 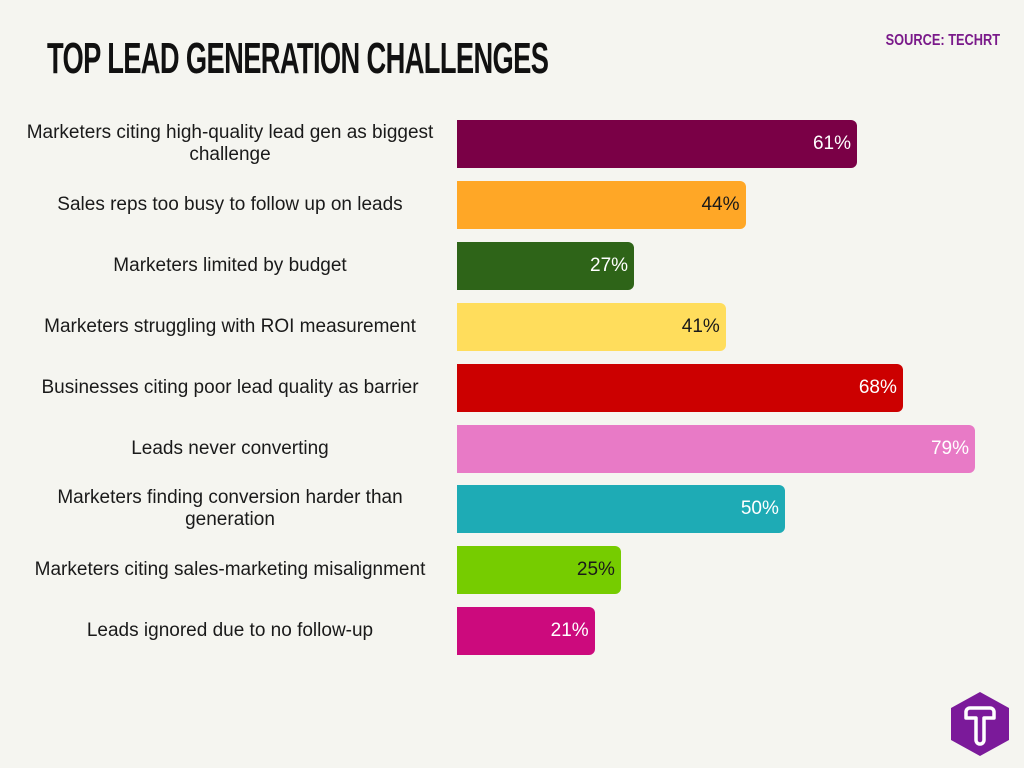 What do you see at coordinates (546, 265) in the screenshot?
I see `bar: 27%` at bounding box center [546, 265].